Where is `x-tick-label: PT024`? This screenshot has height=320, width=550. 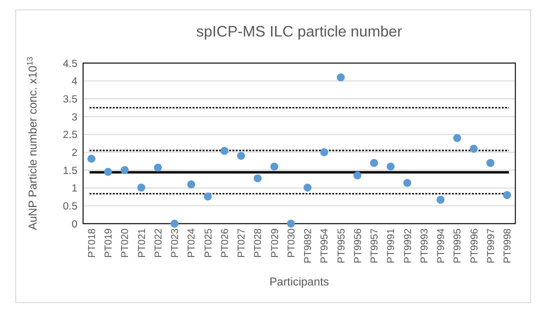
x-tick-label: PT024 is located at coordinates (192, 243).